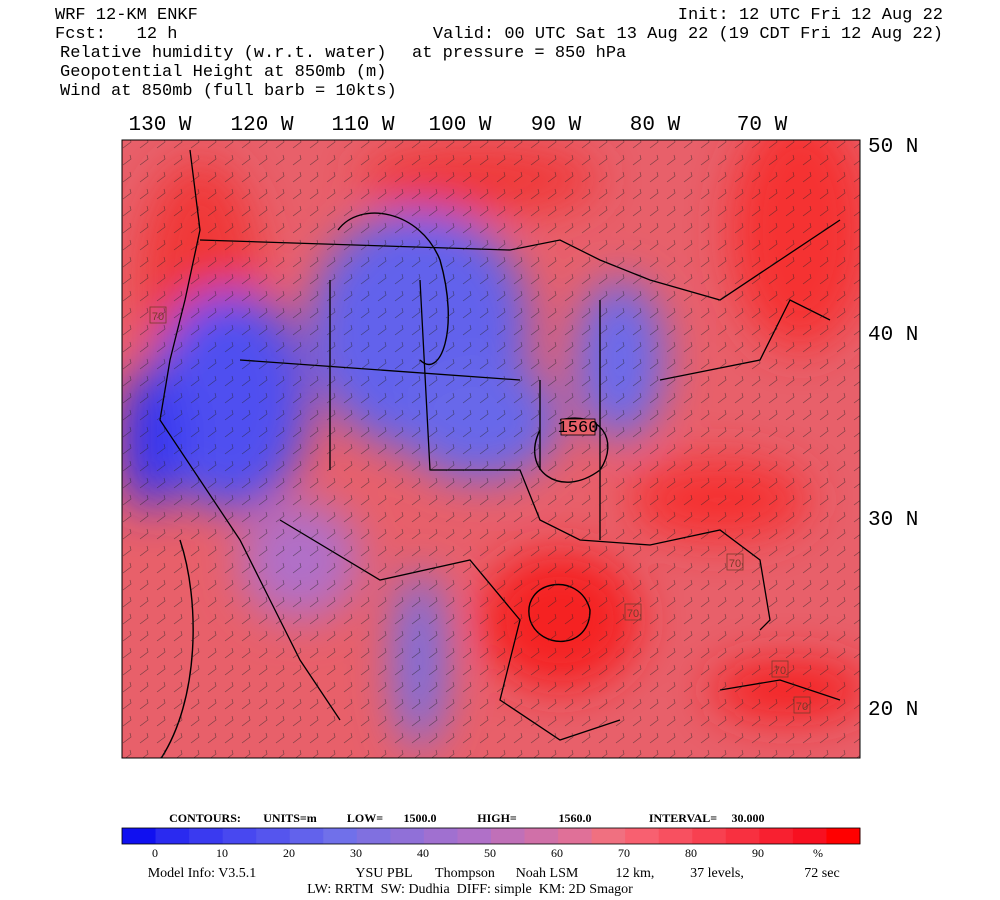 This screenshot has width=1000, height=900. I want to click on header-line: Fcst: 12 h, so click(116, 34).